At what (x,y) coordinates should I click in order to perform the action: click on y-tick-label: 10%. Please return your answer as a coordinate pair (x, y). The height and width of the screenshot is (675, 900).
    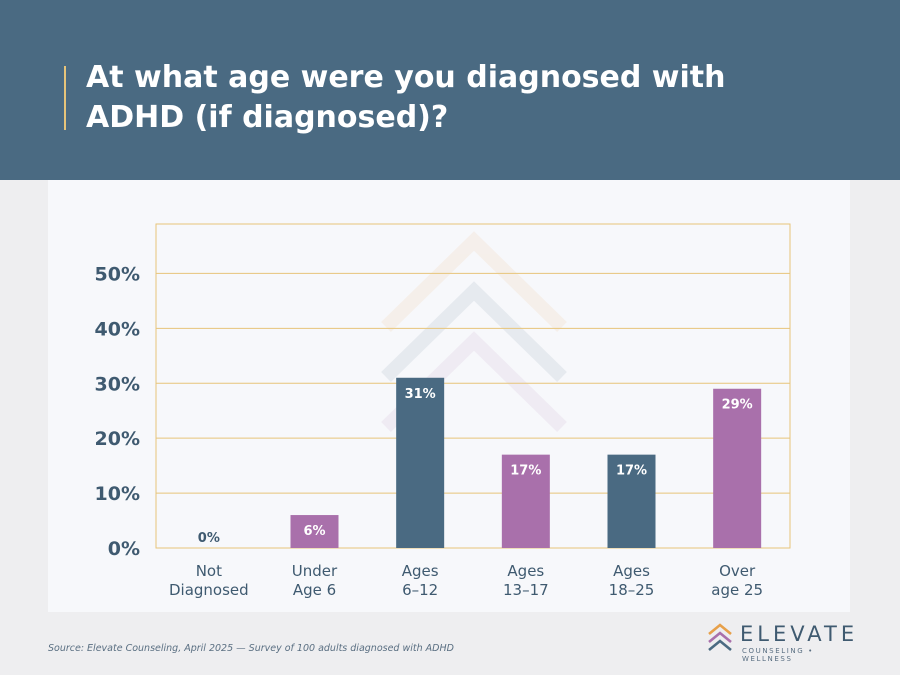
    Looking at the image, I should click on (117, 494).